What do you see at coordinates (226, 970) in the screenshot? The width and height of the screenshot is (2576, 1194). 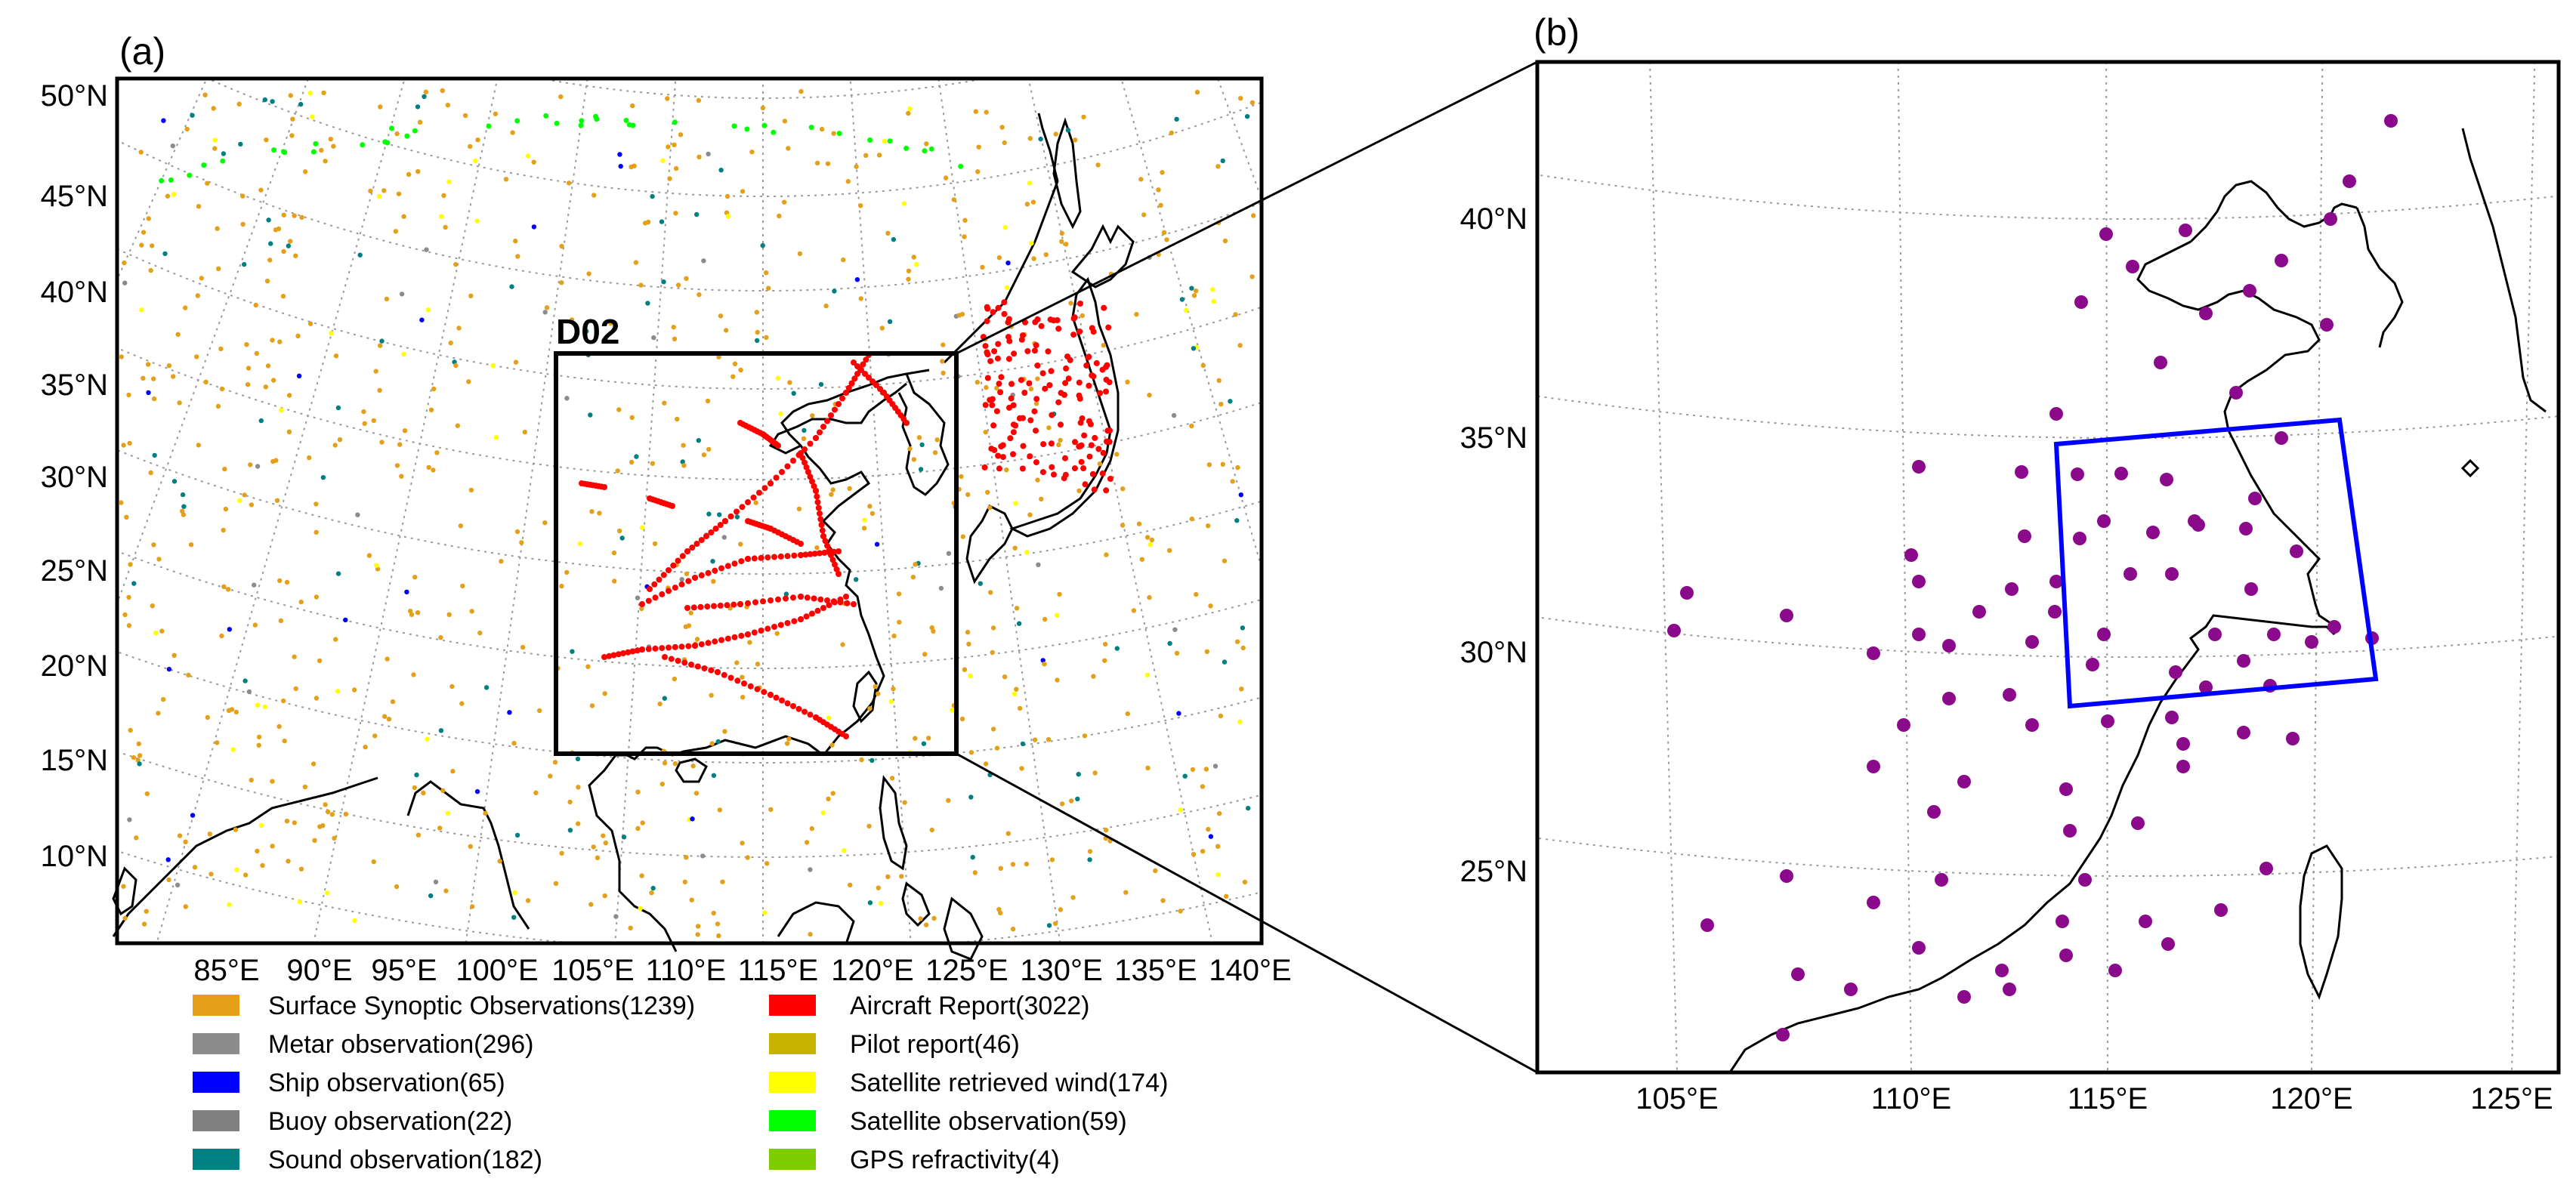 I see `lon-label-85e: 85°E` at bounding box center [226, 970].